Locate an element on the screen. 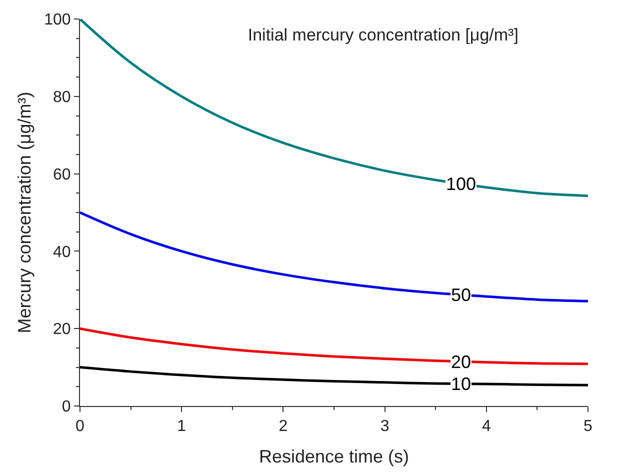 This screenshot has width=618, height=475. series-label: 20 is located at coordinates (461, 362).